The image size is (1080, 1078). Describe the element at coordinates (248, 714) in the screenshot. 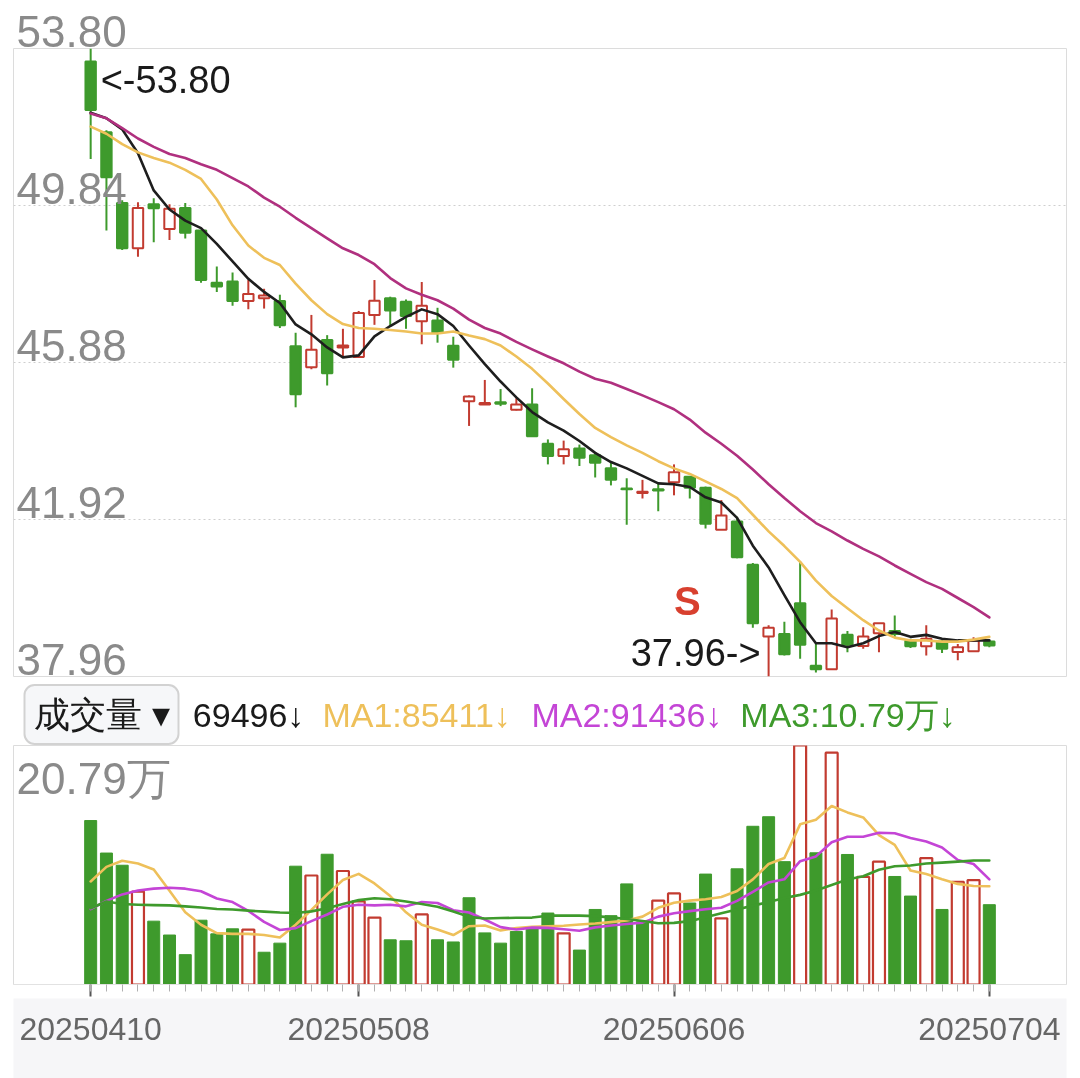

I see `text: 69496↓` at that location.